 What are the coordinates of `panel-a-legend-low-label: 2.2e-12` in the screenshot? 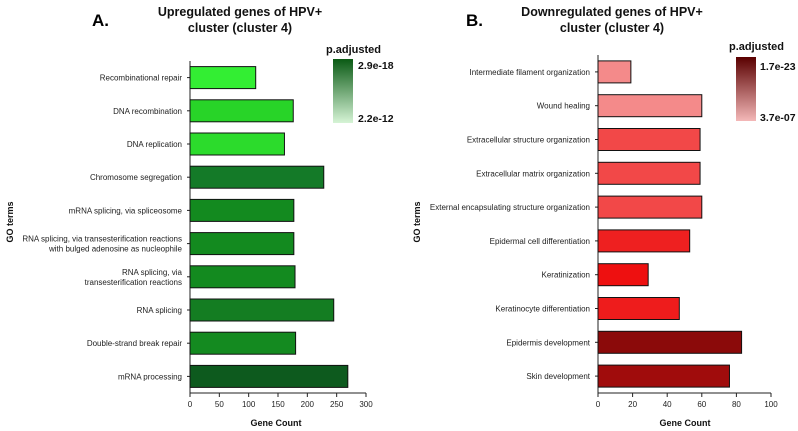 It's located at (376, 119).